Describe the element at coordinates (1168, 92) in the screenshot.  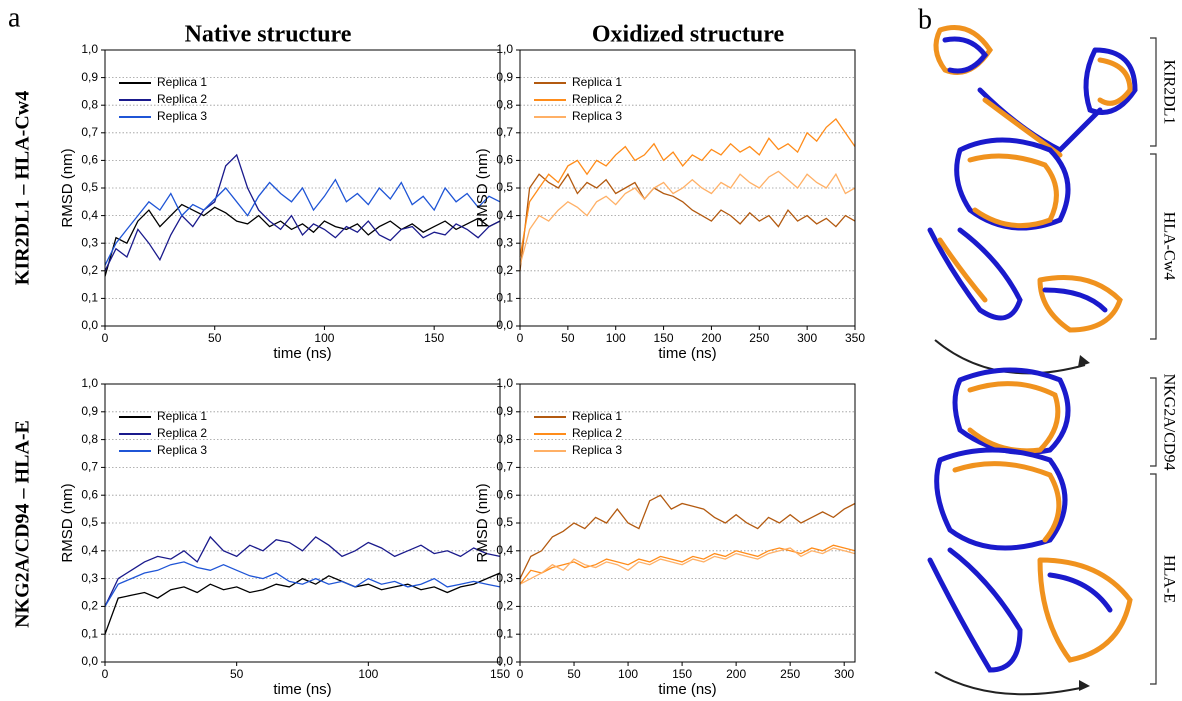
I see `structure-label: KIR2DL1` at that location.